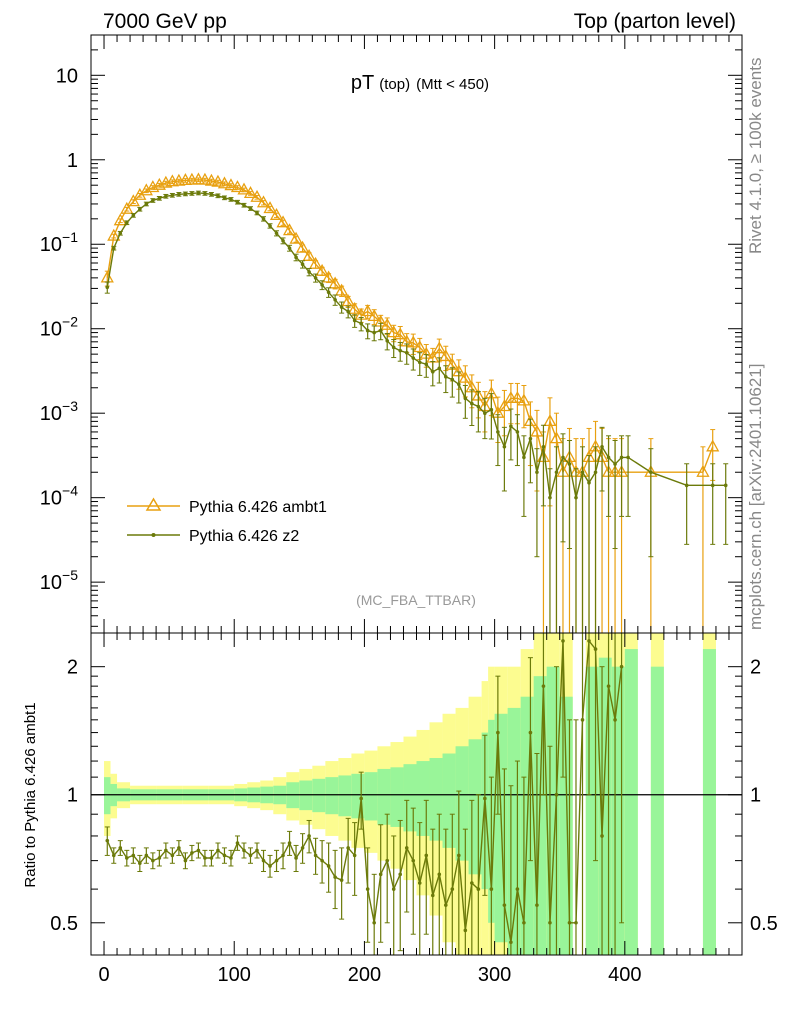 The height and width of the screenshot is (1024, 786). Describe the element at coordinates (70, 237) in the screenshot. I see `upper-y-tick-exponent: −1` at that location.